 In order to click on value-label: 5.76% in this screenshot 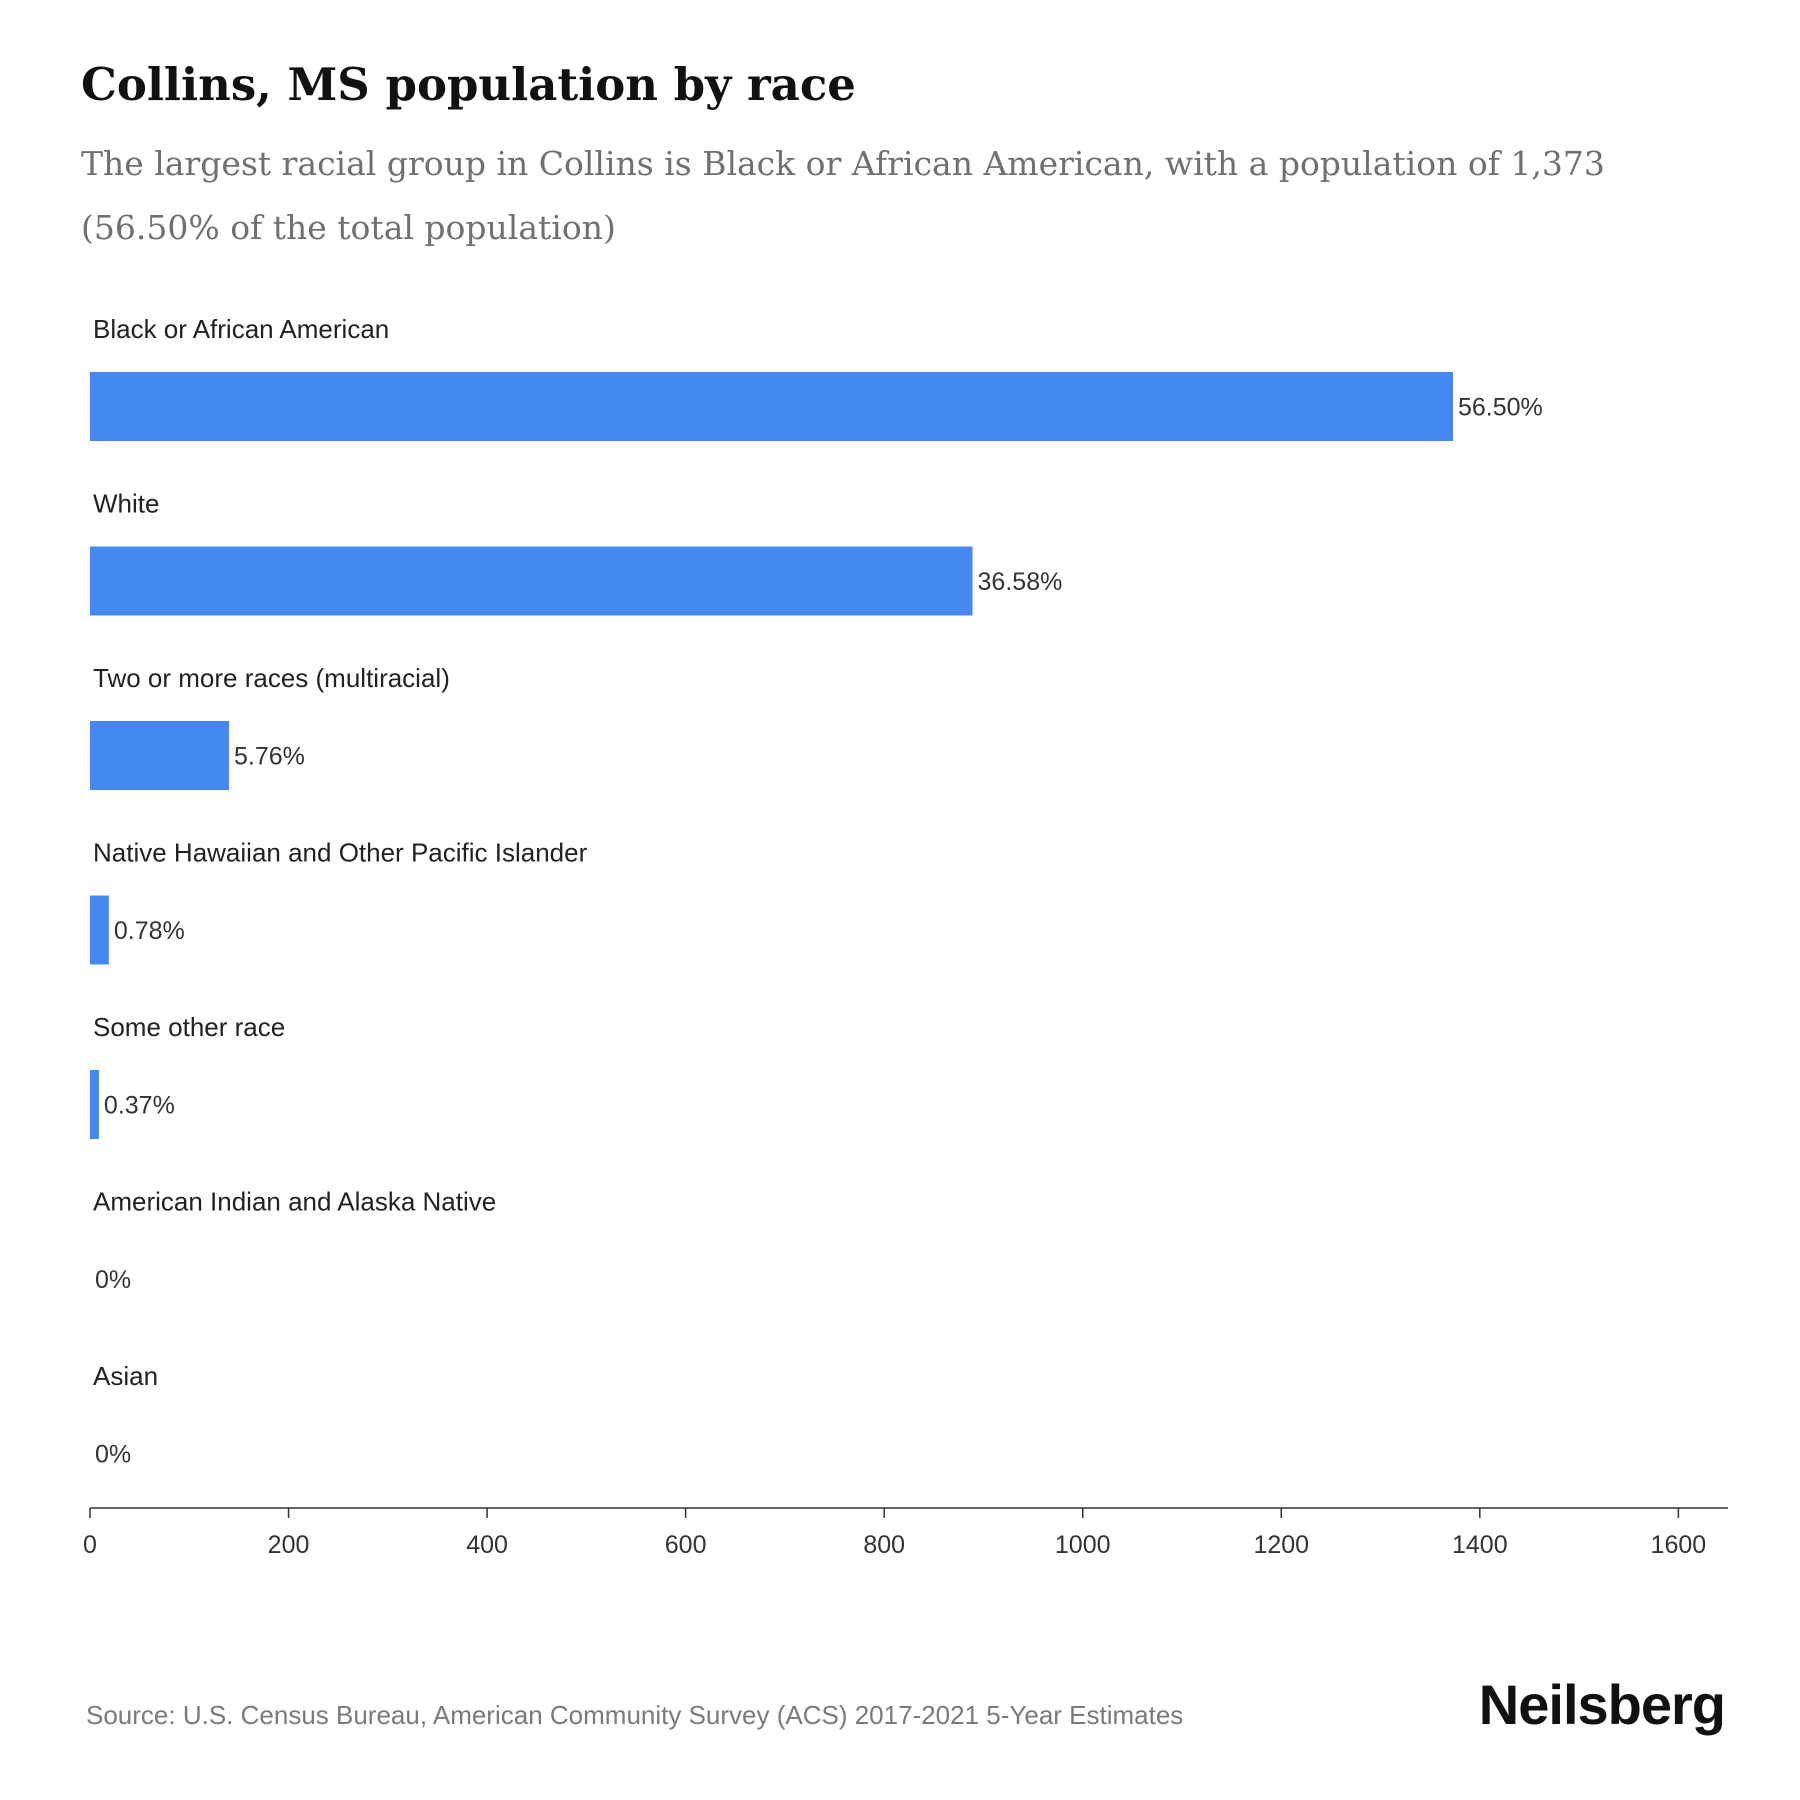, I will do `click(269, 757)`.